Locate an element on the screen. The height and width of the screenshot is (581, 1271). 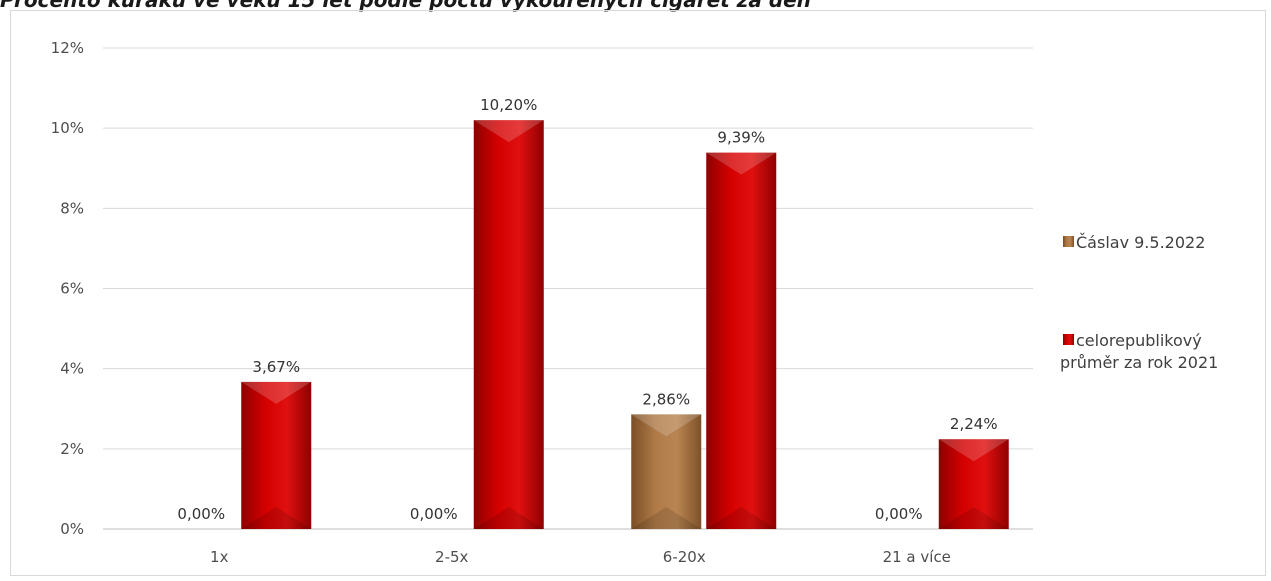
x-tick-label: 21 a více is located at coordinates (917, 557).